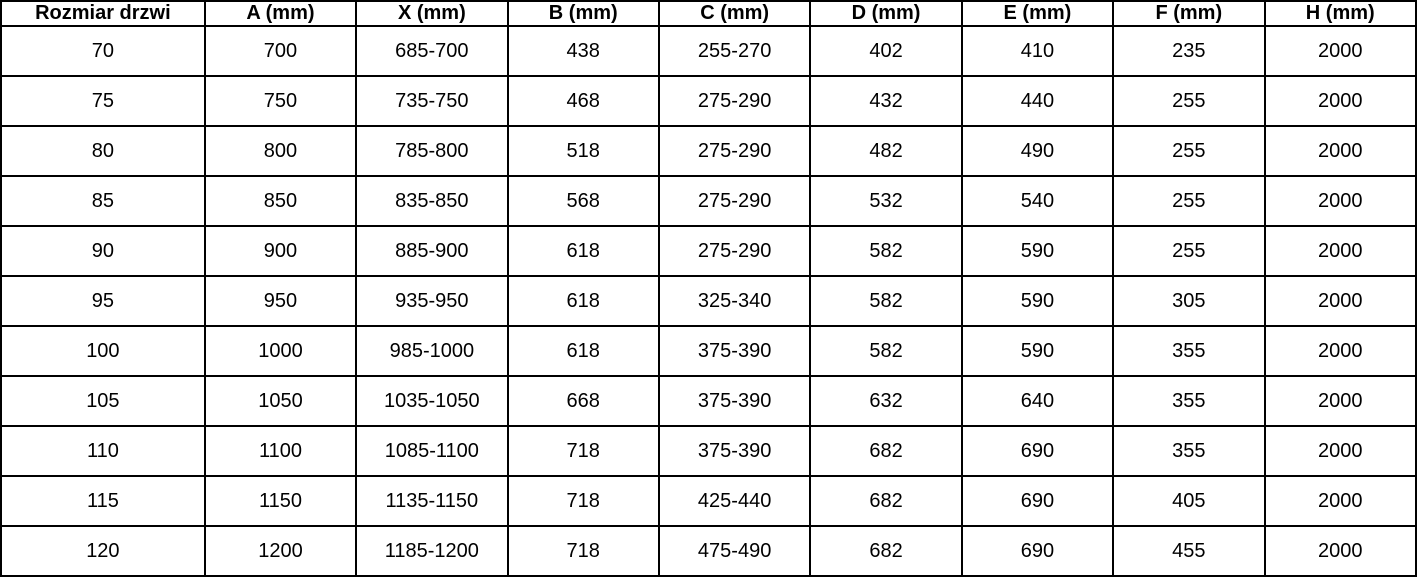 The image size is (1417, 577). Describe the element at coordinates (708, 401) in the screenshot. I see `table-row: 105 1050 1035-1050 668 375-390 632 640 355 2000` at that location.